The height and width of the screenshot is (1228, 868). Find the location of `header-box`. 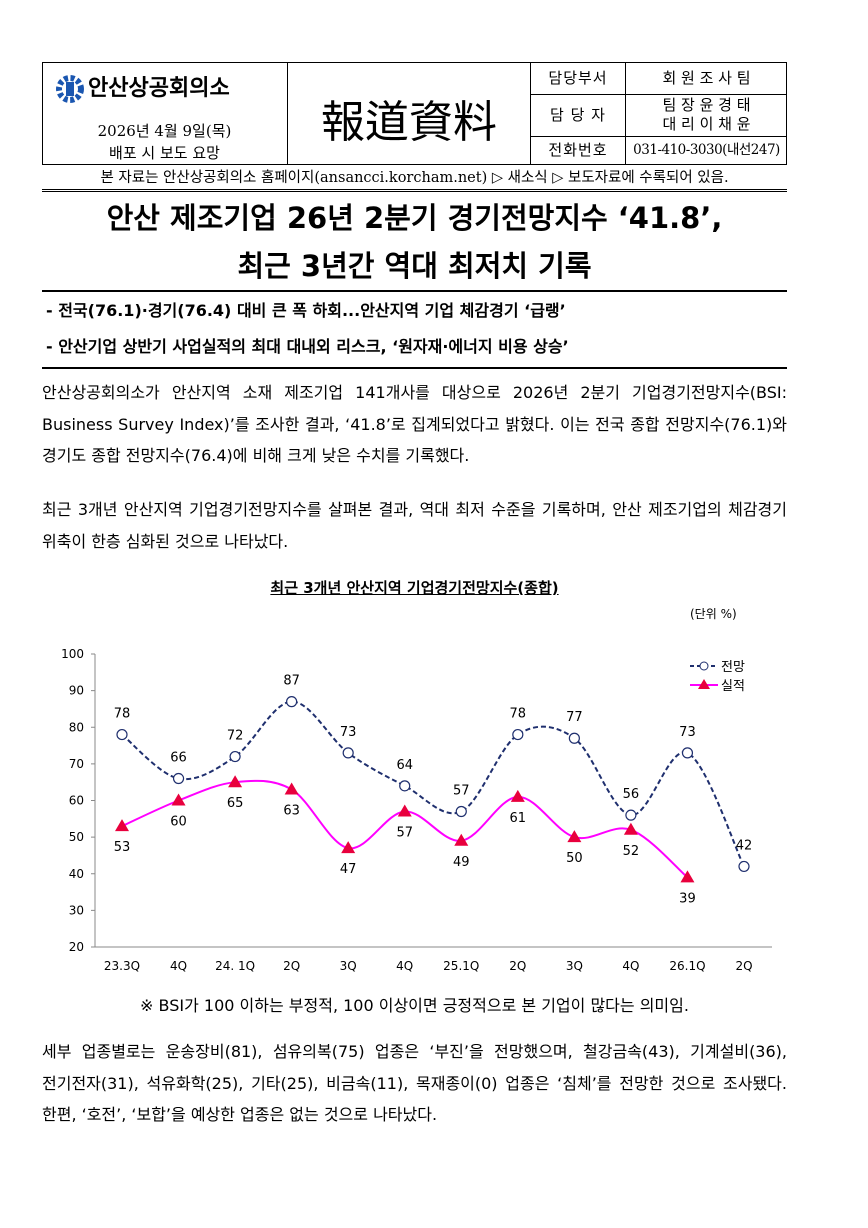

header-box is located at coordinates (414, 113).